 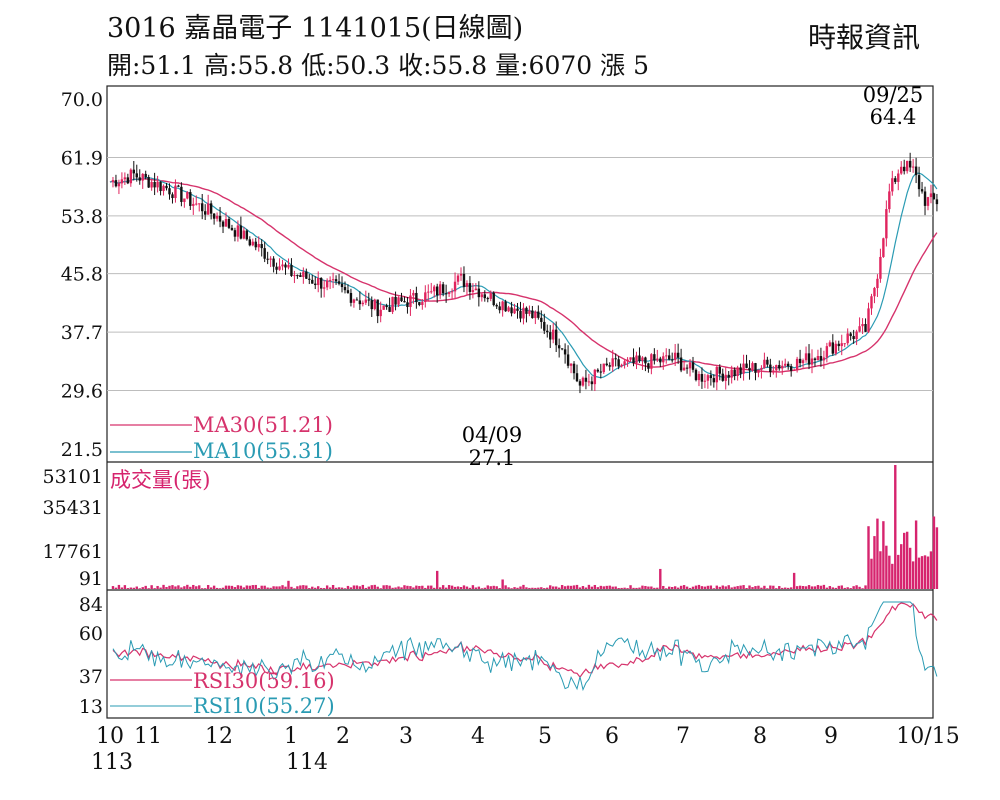 What do you see at coordinates (492, 435) in the screenshot?
I see `low-date-annotation: 04/09` at bounding box center [492, 435].